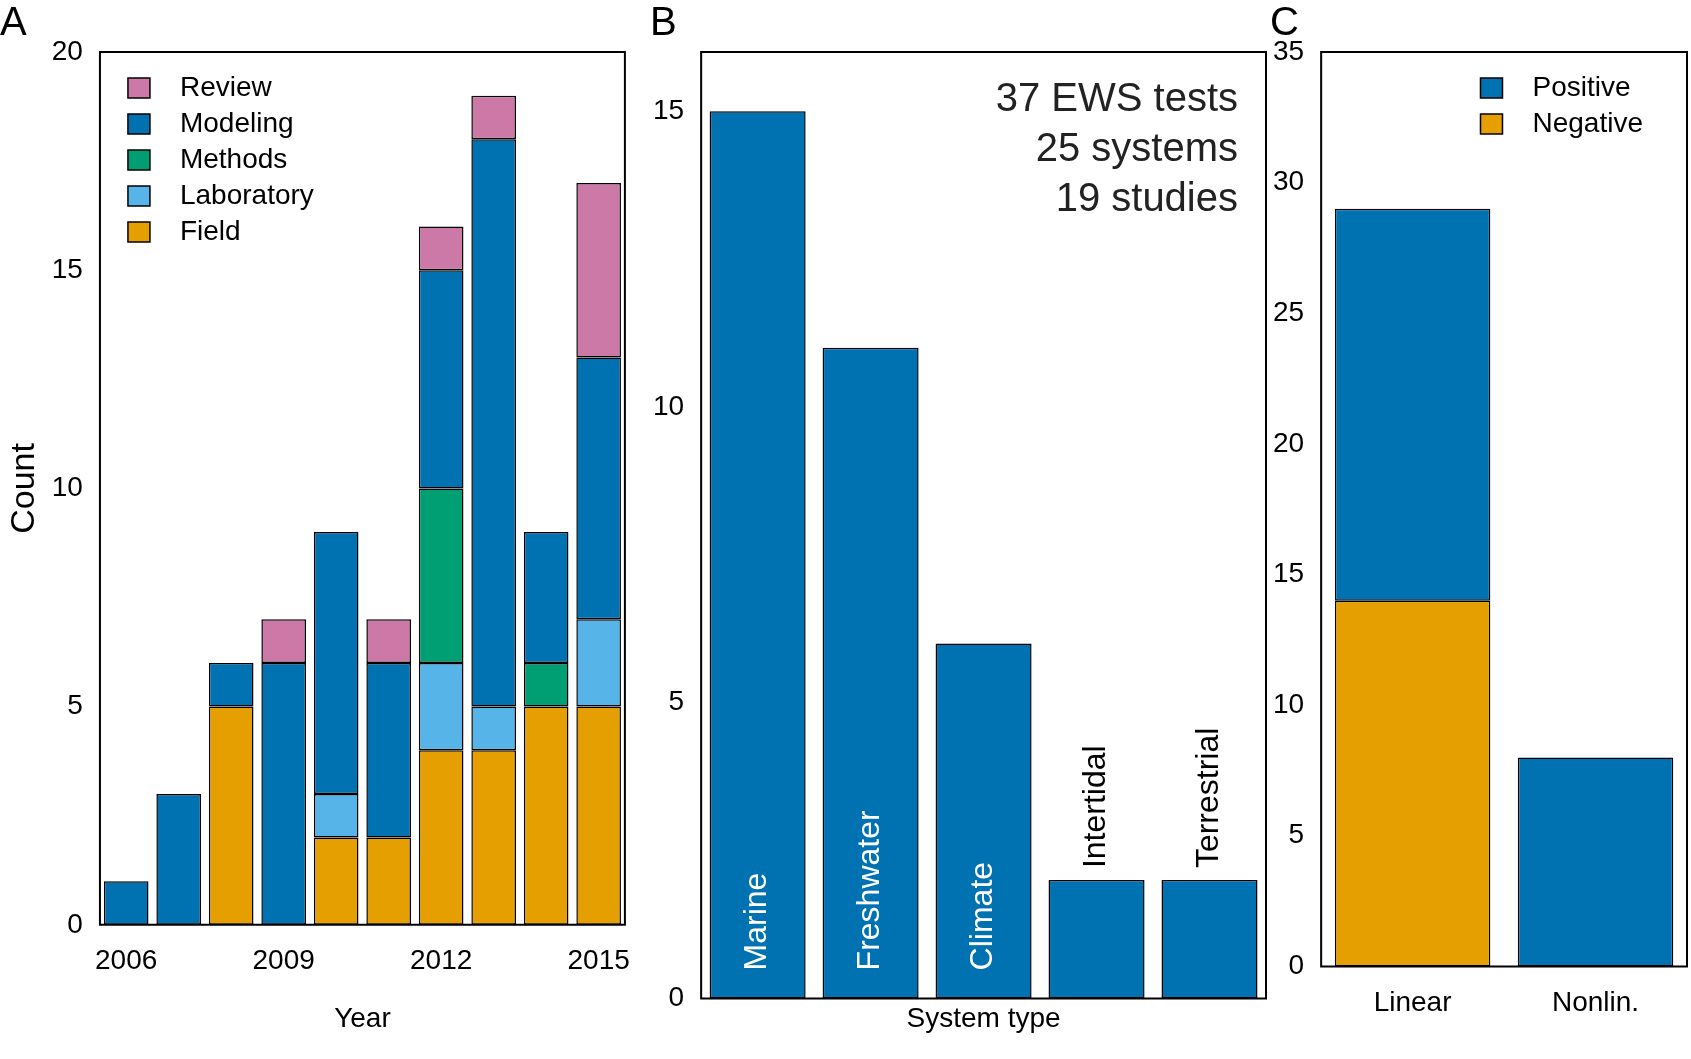  I want to click on annotation: 25 systems, so click(1136, 147).